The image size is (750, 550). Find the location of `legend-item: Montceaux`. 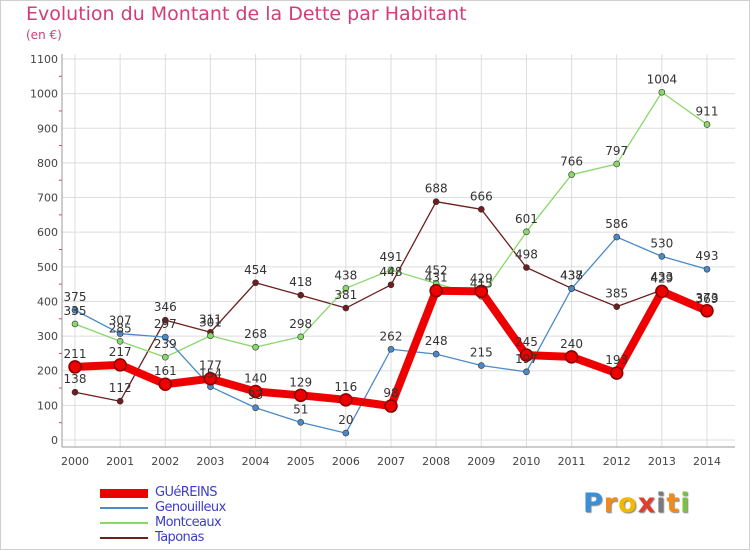

legend-item: Montceaux is located at coordinates (200, 522).